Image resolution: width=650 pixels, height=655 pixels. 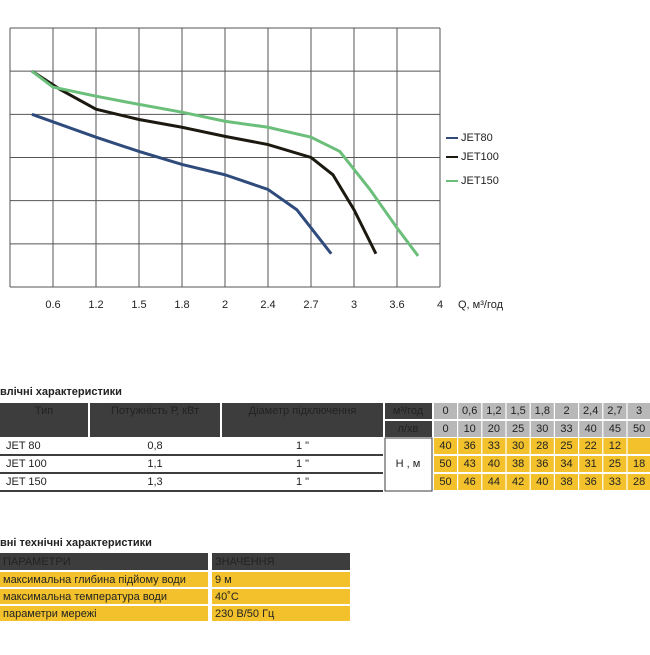 I want to click on head-value: 36, so click(x=470, y=446).